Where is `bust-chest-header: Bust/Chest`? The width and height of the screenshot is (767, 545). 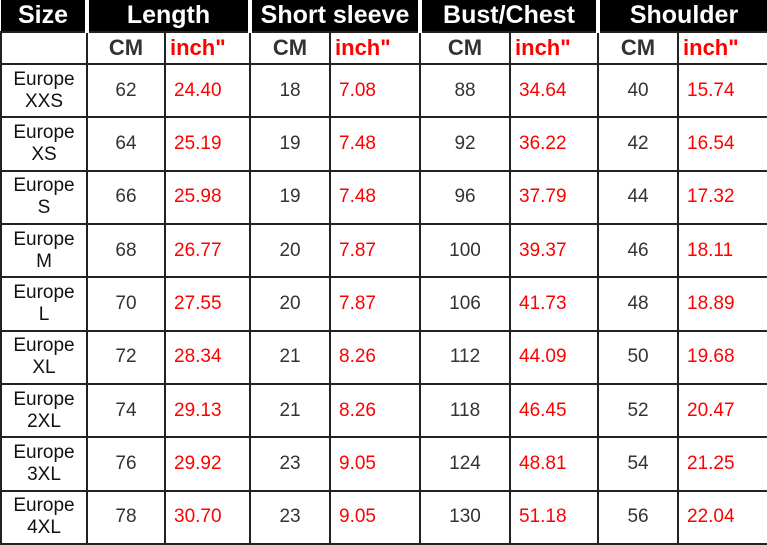
bust-chest-header: Bust/Chest is located at coordinates (510, 16).